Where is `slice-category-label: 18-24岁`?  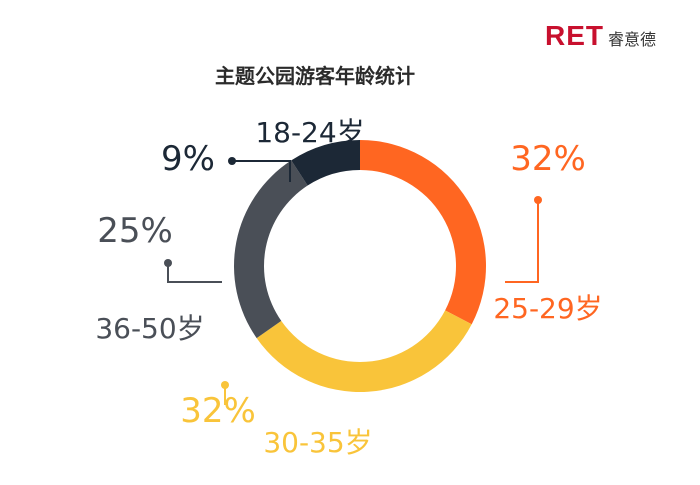 slice-category-label: 18-24岁 is located at coordinates (309, 132).